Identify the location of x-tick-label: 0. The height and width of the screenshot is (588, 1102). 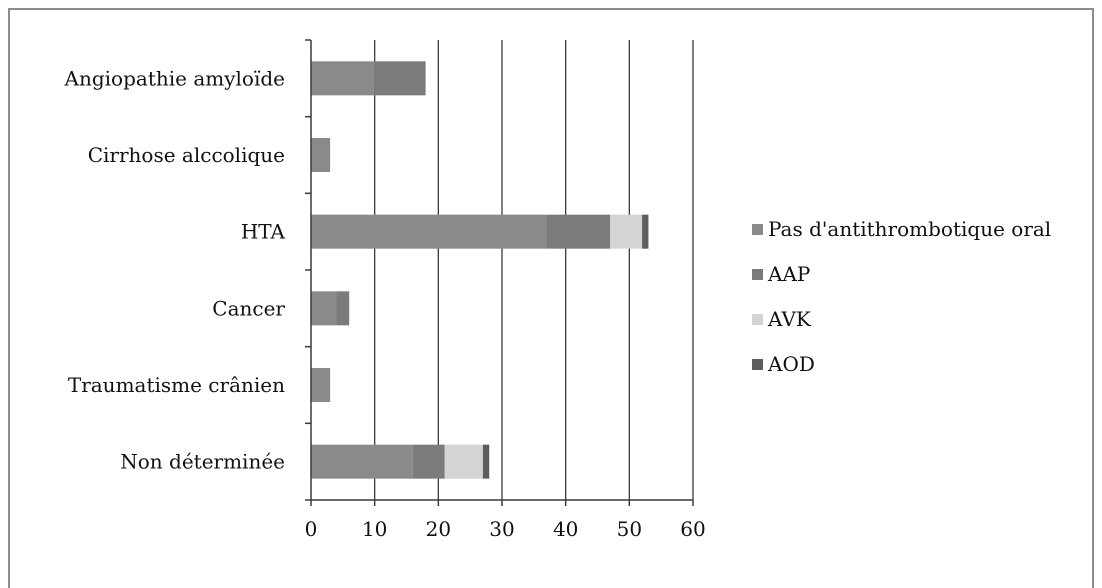
(311, 529).